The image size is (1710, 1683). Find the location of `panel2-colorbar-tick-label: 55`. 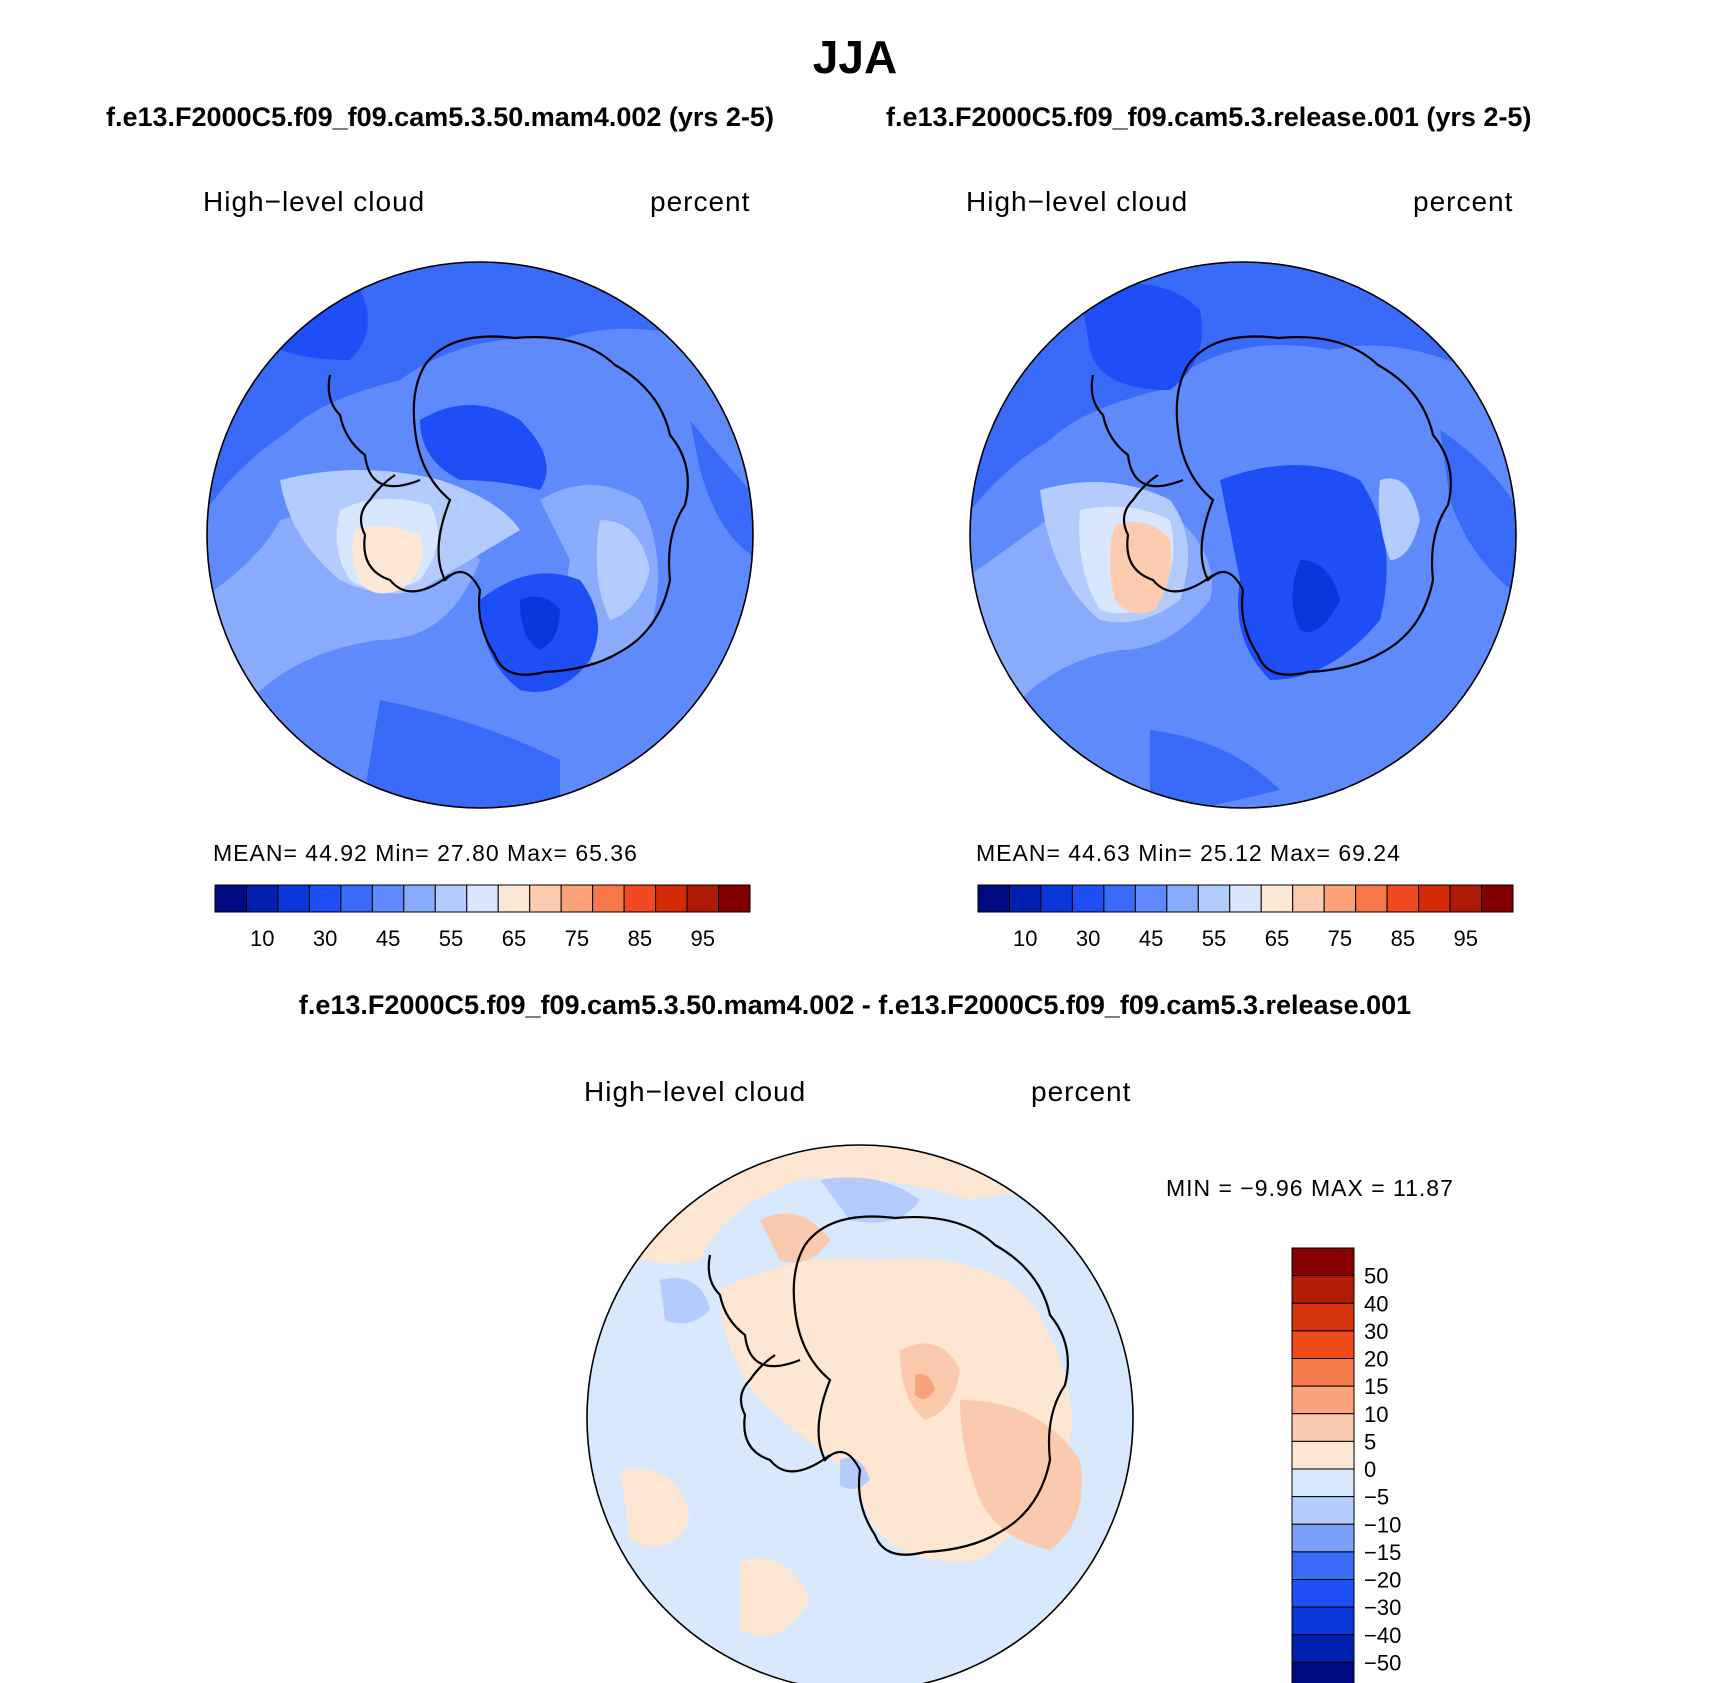

panel2-colorbar-tick-label: 55 is located at coordinates (1214, 938).